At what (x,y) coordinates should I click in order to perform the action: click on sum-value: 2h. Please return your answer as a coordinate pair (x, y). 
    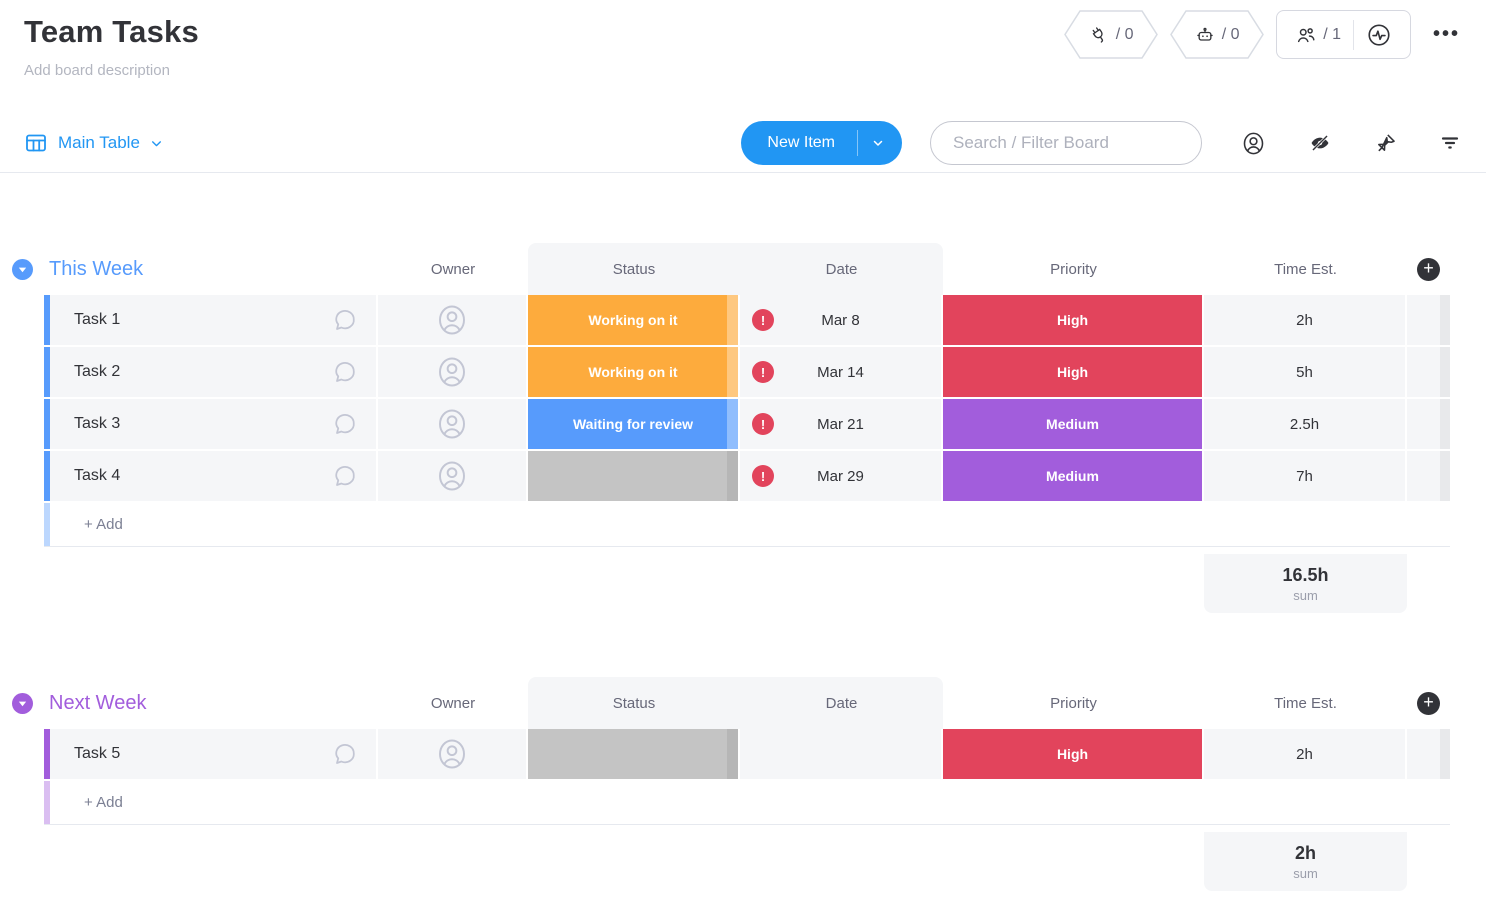
    Looking at the image, I should click on (1305, 852).